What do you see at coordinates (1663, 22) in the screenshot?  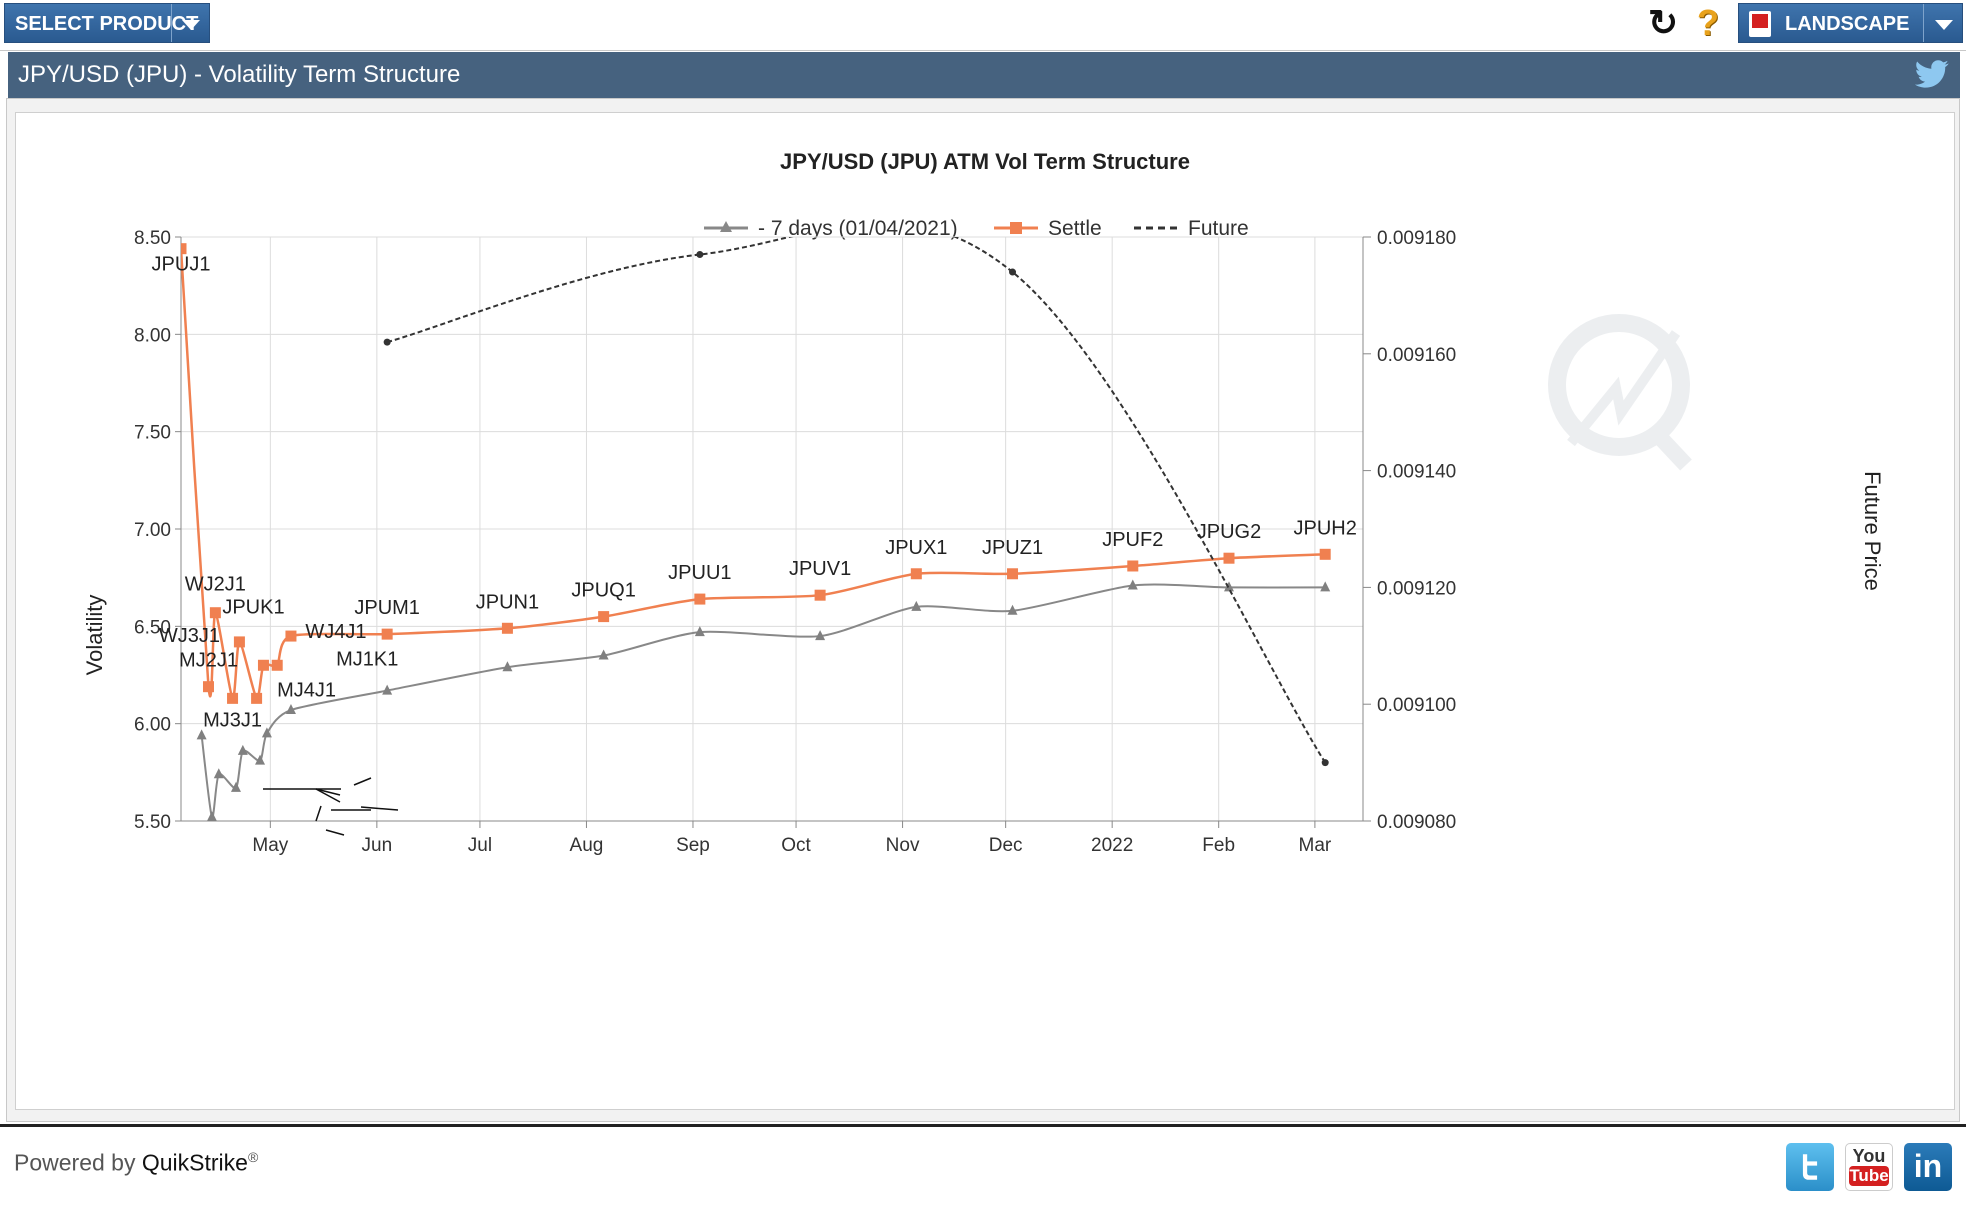 I see `refresh-icon: ↻` at bounding box center [1663, 22].